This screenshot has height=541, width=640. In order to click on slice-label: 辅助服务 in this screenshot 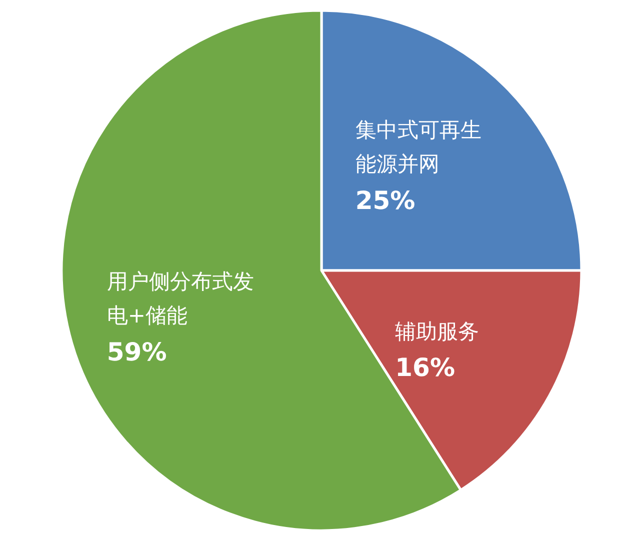, I will do `click(437, 331)`.